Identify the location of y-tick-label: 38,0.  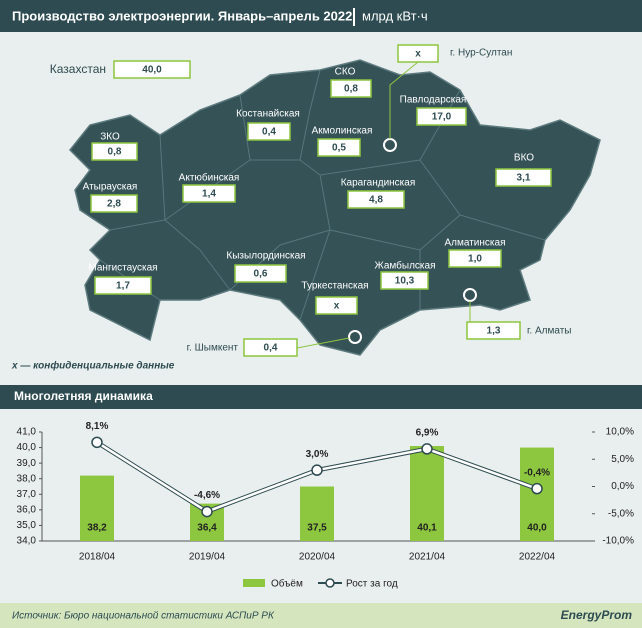
(27, 478).